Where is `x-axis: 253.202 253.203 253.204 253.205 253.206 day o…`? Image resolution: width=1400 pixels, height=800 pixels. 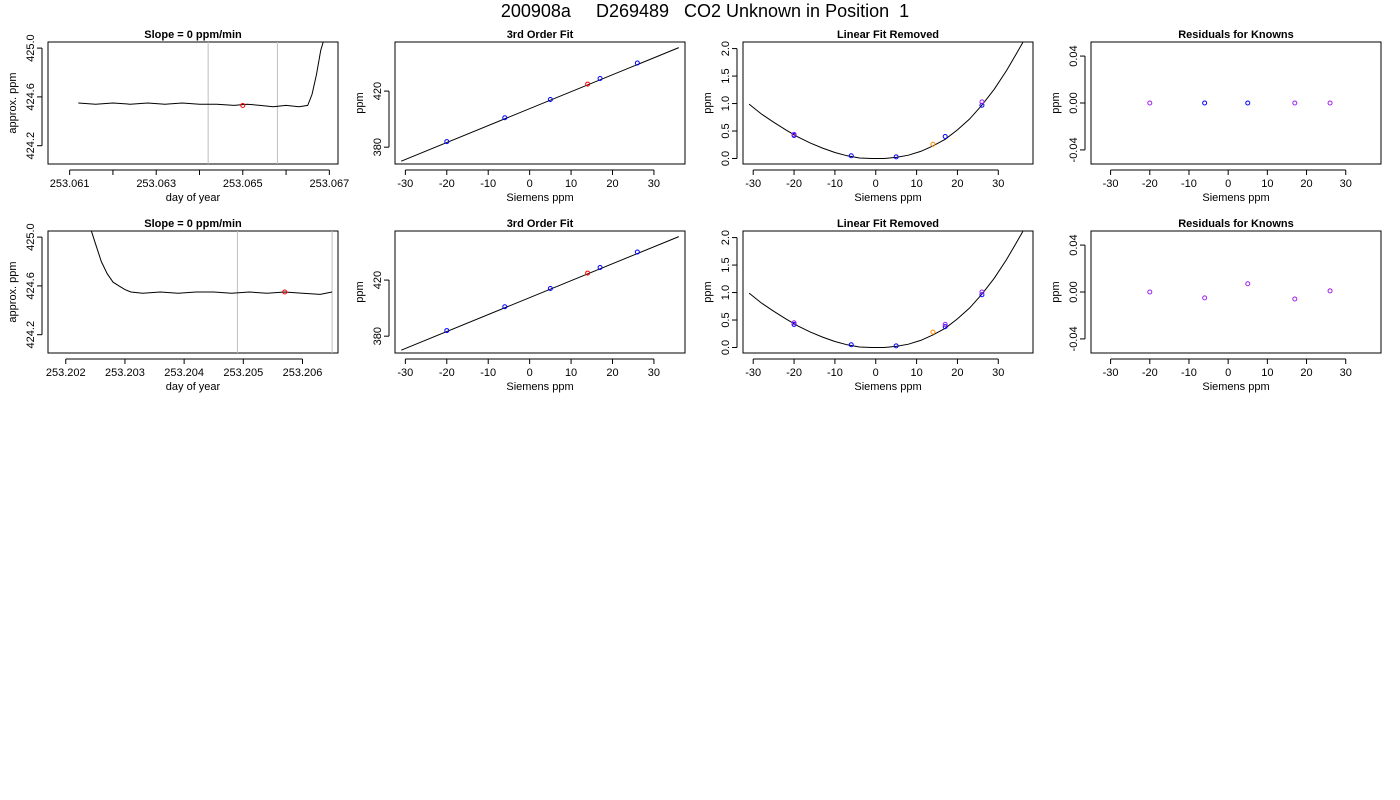 x-axis: 253.202 253.203 253.204 253.205 253.206 day o… is located at coordinates (184, 375).